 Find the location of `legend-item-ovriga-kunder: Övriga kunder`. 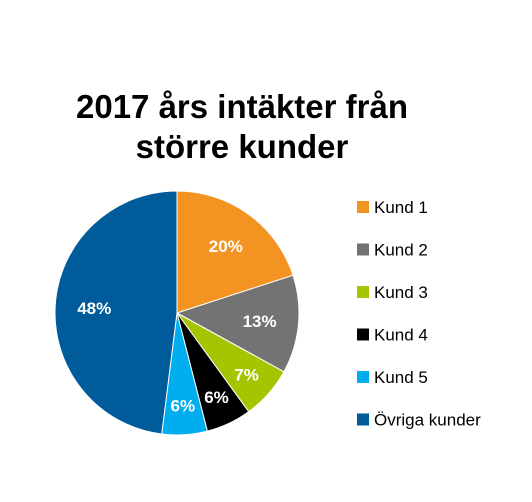

legend-item-ovriga-kunder: Övriga kunder is located at coordinates (419, 420).